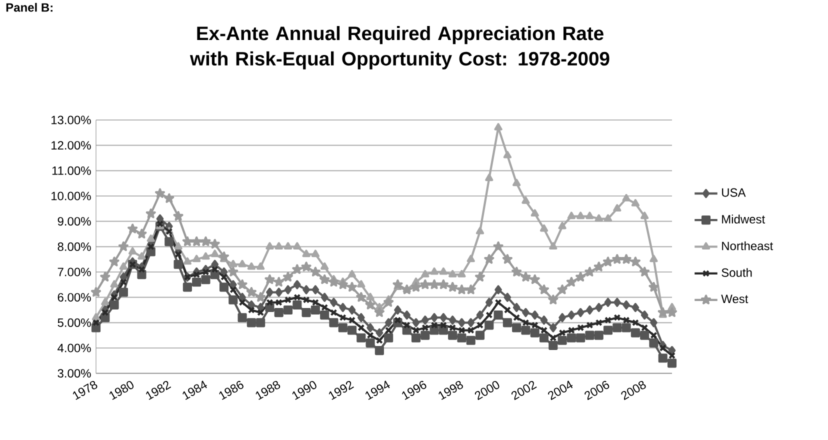  I want to click on legend-label: Northeast, so click(748, 245).